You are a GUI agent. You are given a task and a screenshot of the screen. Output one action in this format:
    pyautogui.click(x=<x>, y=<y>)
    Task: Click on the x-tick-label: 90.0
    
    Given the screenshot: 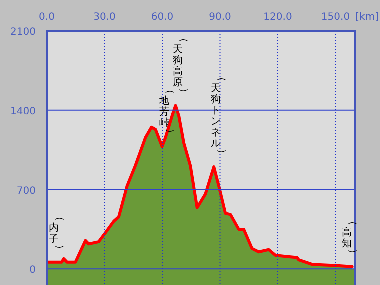 What is the action you would take?
    pyautogui.click(x=220, y=17)
    